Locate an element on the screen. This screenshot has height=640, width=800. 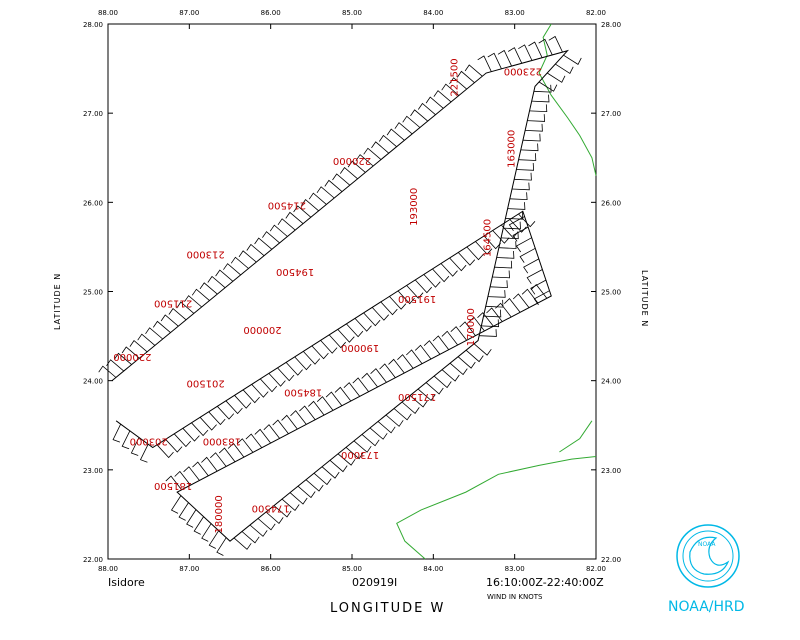
lon-tick-label-bottom: 82.00 is located at coordinates (596, 569).